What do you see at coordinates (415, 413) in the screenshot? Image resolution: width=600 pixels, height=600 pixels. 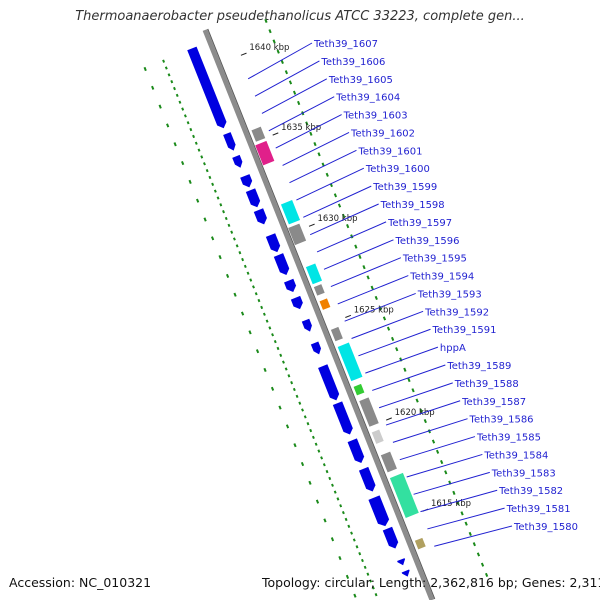 I see `kbp-label: 1620 kbp` at bounding box center [415, 413].